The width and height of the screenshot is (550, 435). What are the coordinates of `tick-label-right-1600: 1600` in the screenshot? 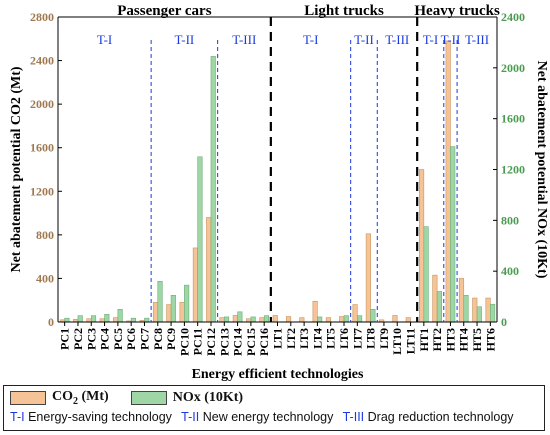 It's located at (513, 119).